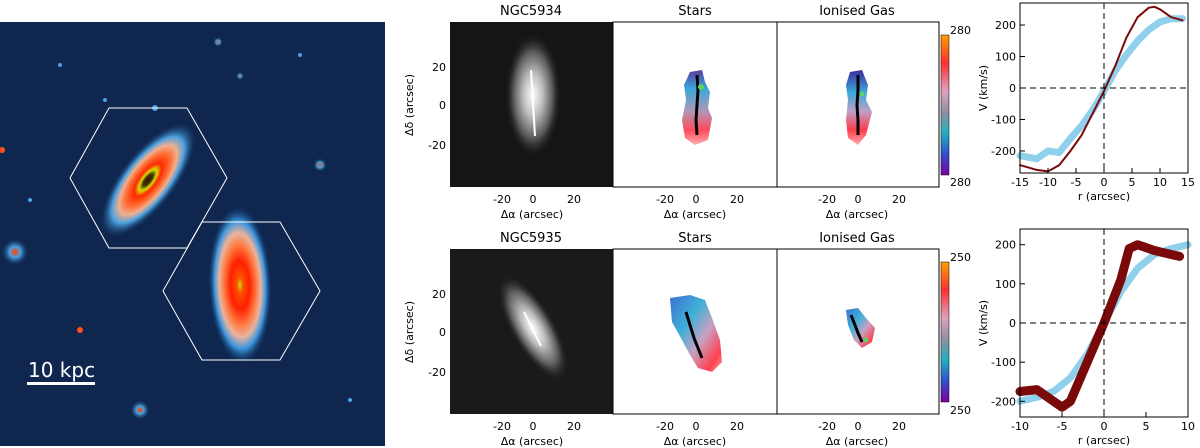  What do you see at coordinates (442, 332) in the screenshot?
I see `ytick-row2-0: 0` at bounding box center [442, 332].